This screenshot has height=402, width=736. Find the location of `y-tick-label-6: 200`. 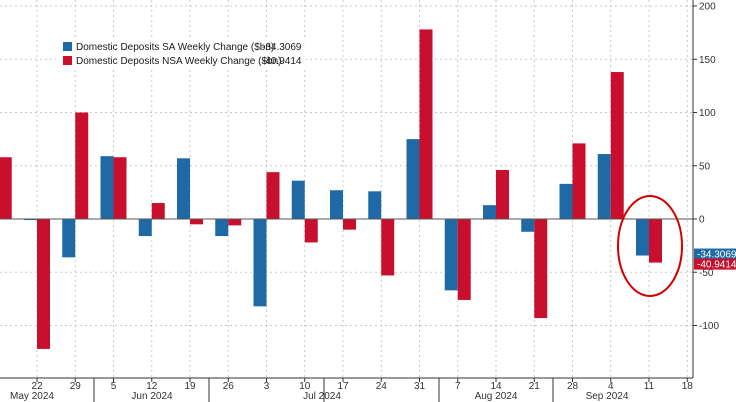

y-tick-label-6: 200 is located at coordinates (707, 7).